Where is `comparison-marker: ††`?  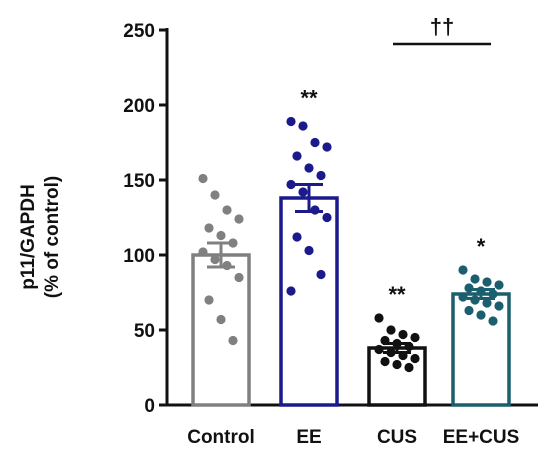 comparison-marker: †† is located at coordinates (442, 26).